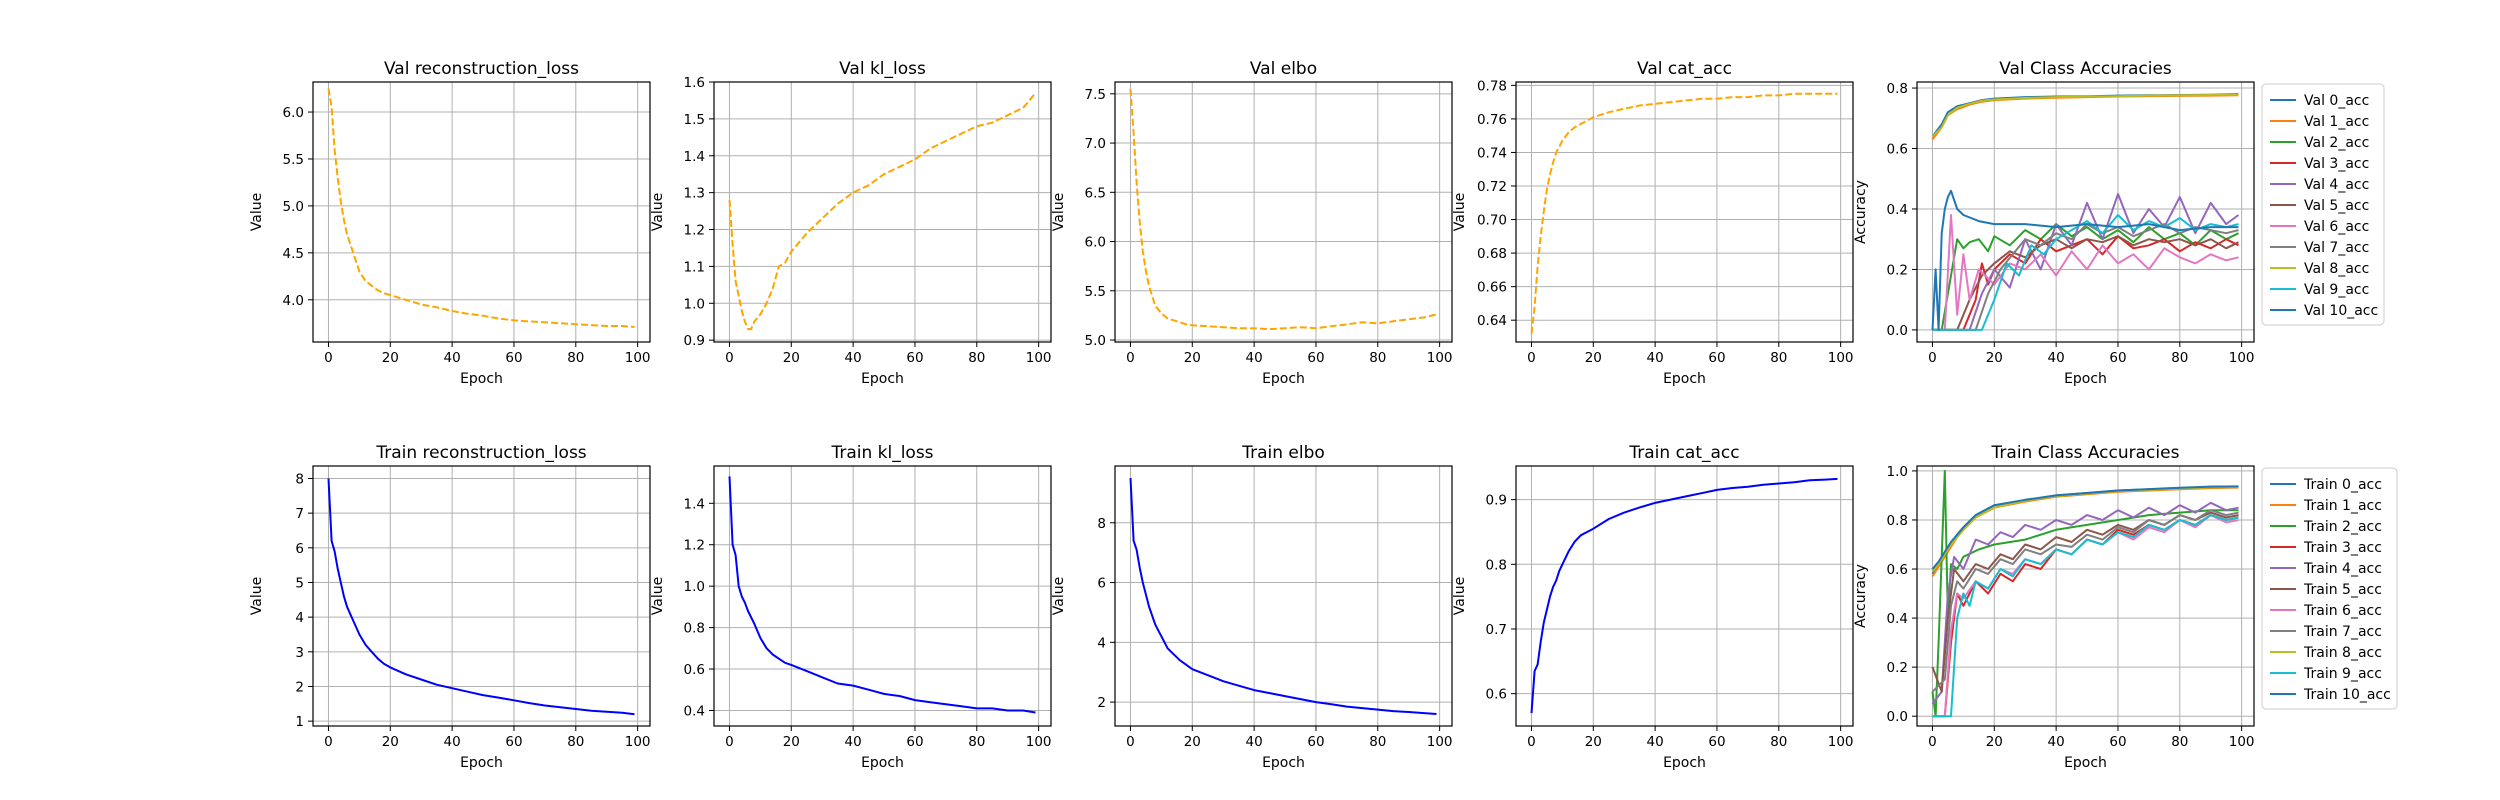 This screenshot has width=2500, height=800. Describe the element at coordinates (694, 83) in the screenshot. I see `y-tick-label: 1.6` at that location.